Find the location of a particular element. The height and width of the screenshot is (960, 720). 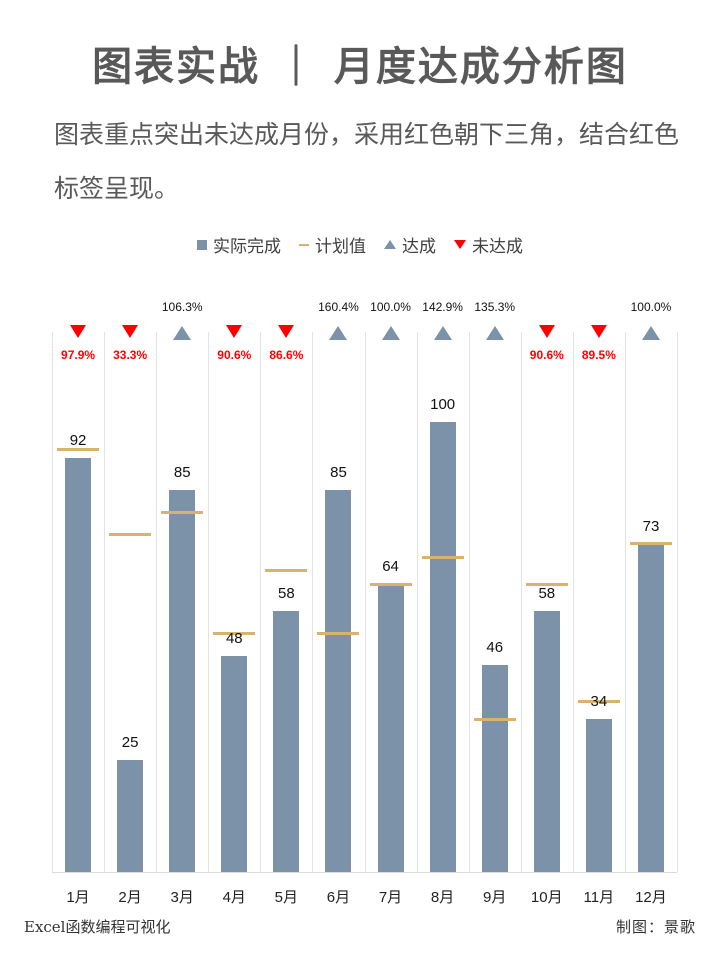

value-label: 92 is located at coordinates (78, 440).